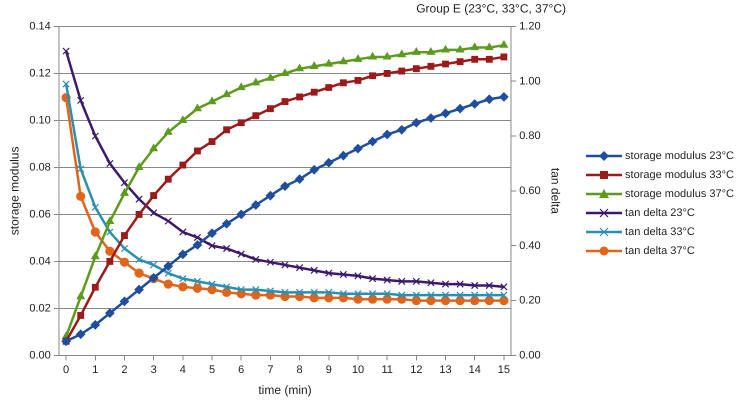 The image size is (744, 406). I want to click on legend-label: tan delta 23°C, so click(660, 212).